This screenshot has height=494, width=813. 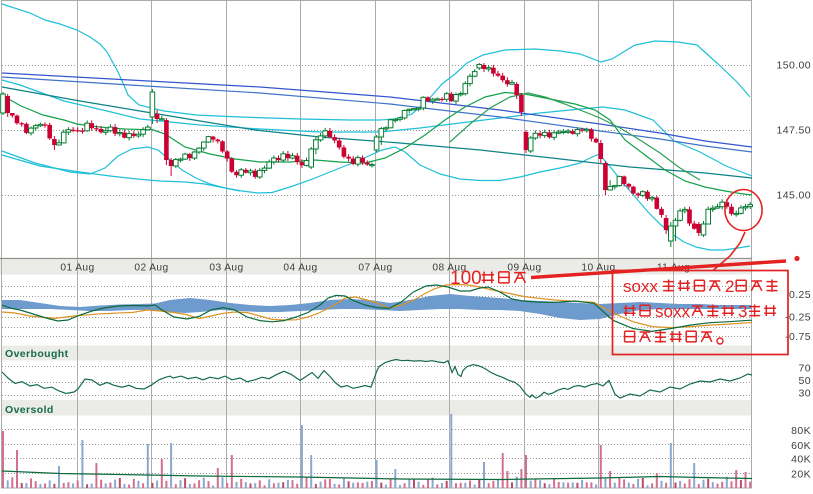 I want to click on svg-text: 01 Aug, so click(x=77, y=268).